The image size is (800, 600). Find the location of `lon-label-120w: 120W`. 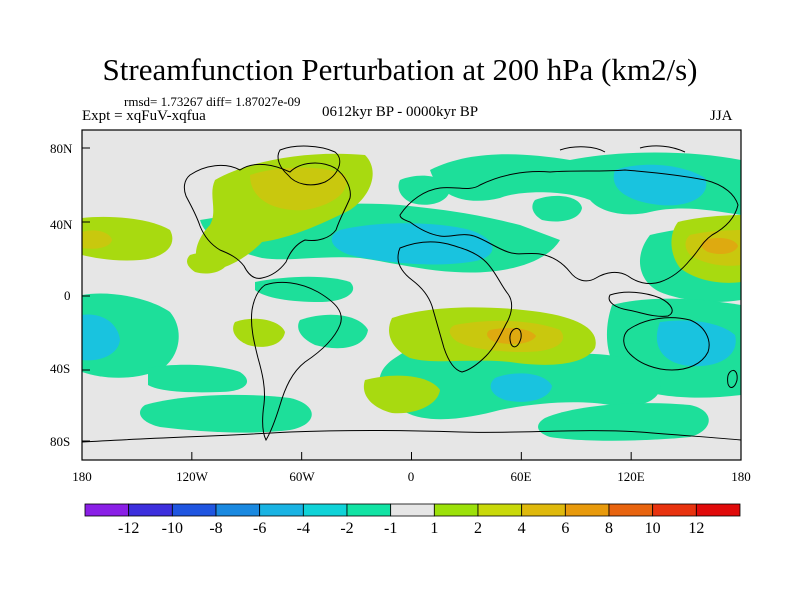

lon-label-120w: 120W is located at coordinates (192, 476).